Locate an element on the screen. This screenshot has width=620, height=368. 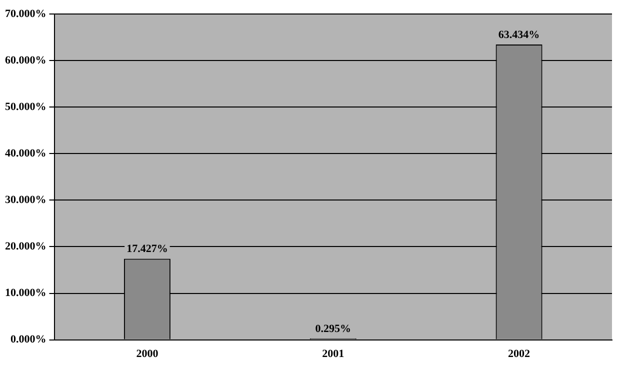
data-label: 63.434% is located at coordinates (519, 34).